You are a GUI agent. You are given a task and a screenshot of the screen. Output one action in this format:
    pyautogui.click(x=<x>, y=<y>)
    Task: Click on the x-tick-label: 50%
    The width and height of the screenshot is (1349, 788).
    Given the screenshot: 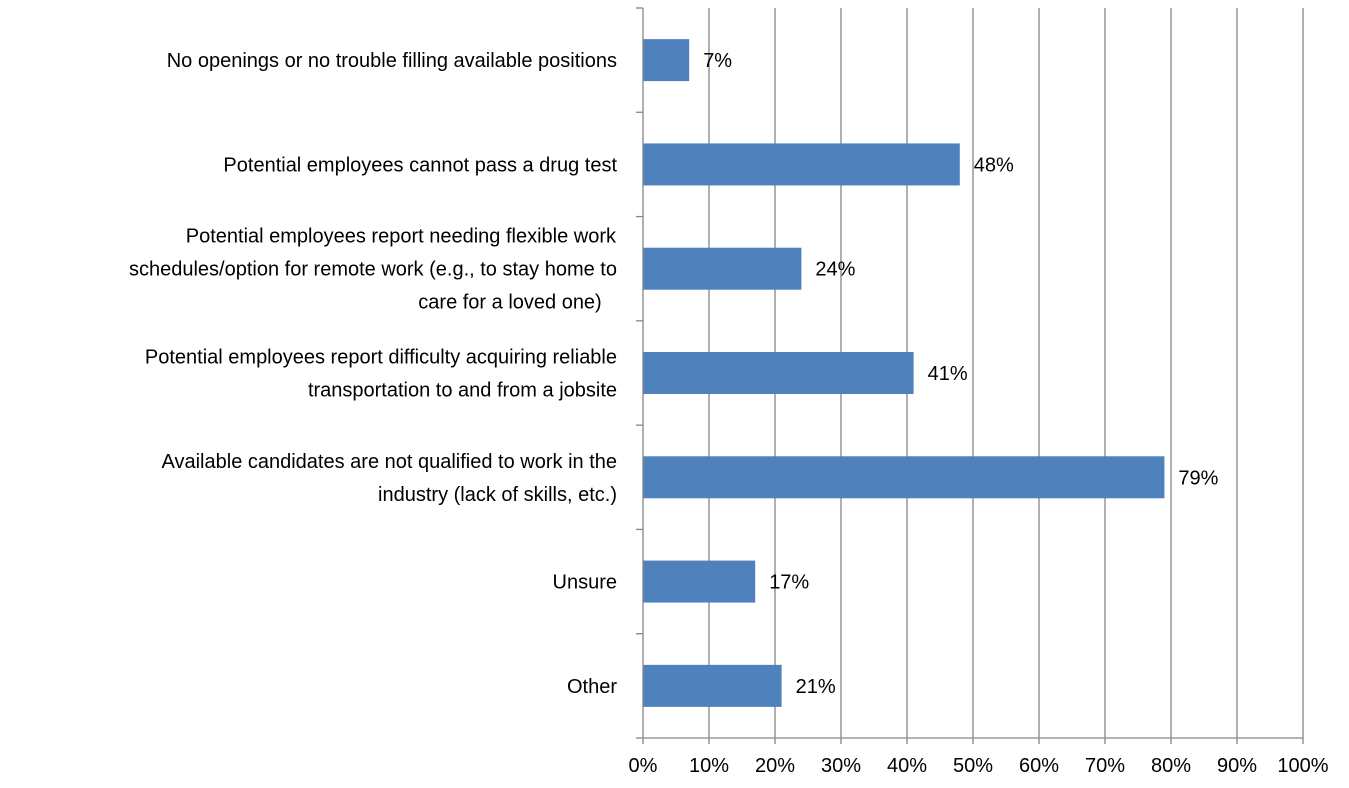 What is the action you would take?
    pyautogui.click(x=973, y=766)
    